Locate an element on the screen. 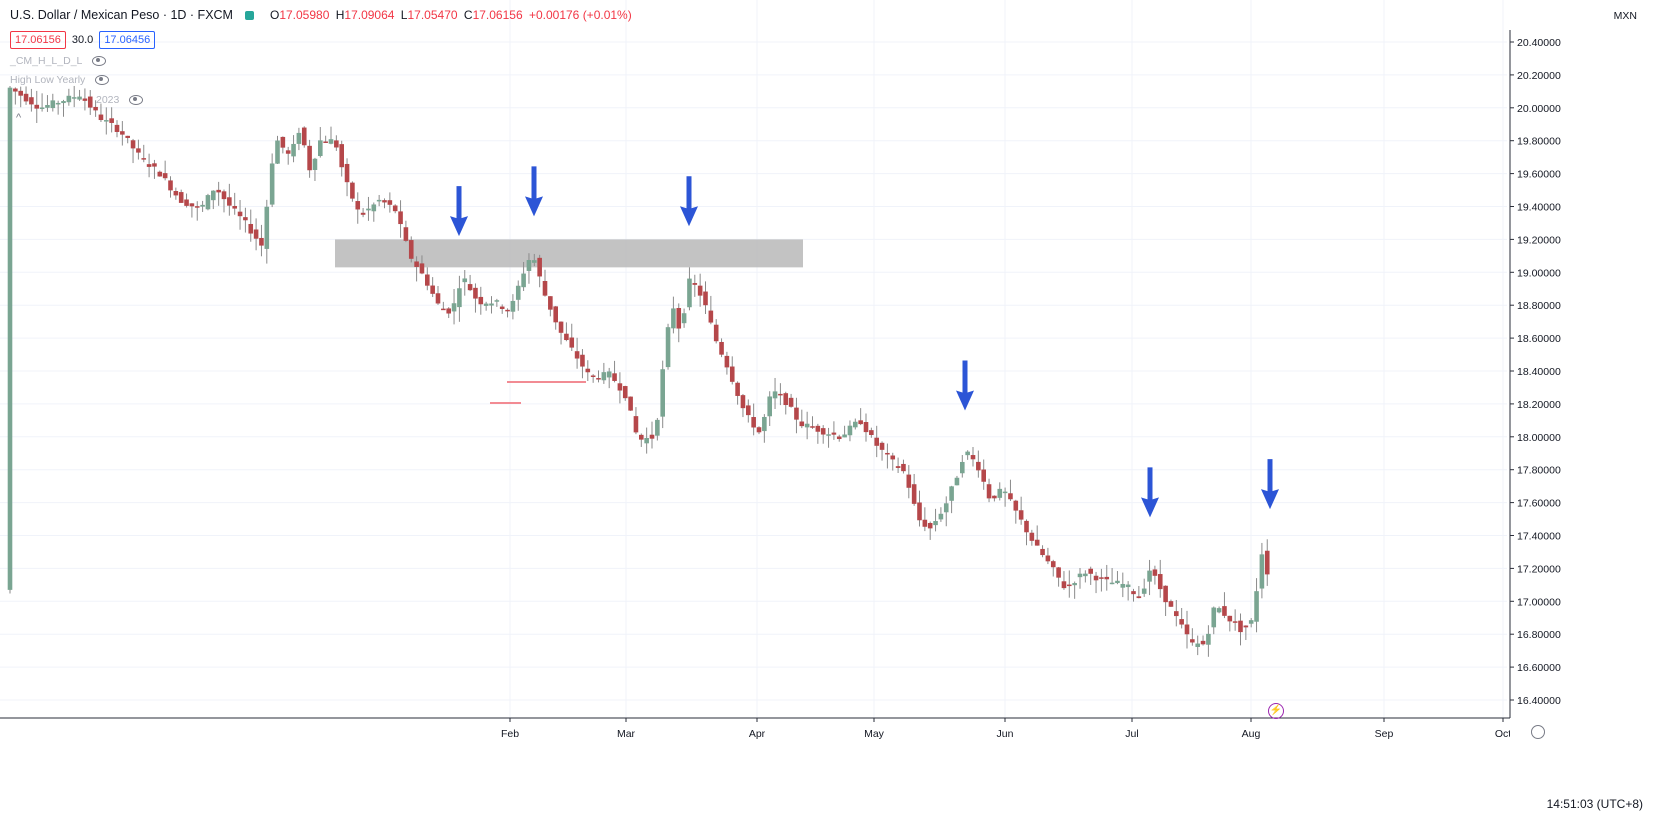 Image resolution: width=1665 pixels, height=823 pixels. y-tick-label: 17.80000 is located at coordinates (1539, 471).